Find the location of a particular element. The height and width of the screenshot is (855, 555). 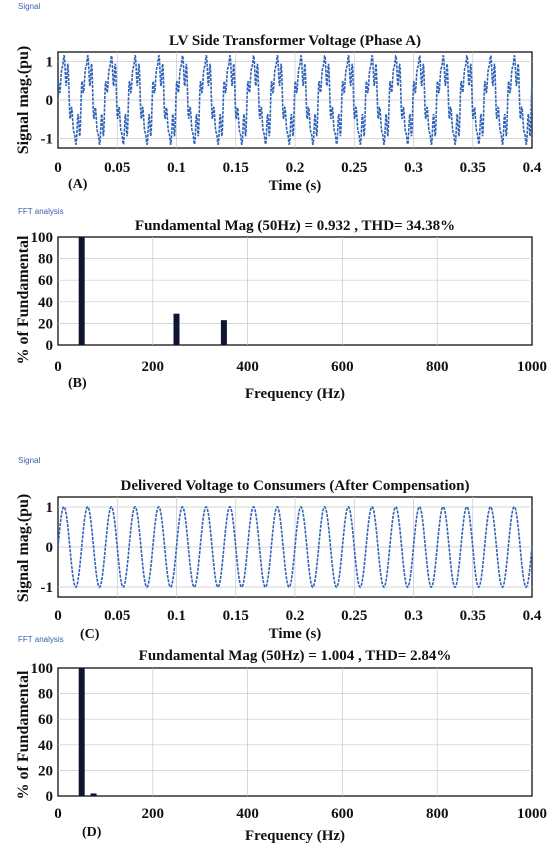

panel-label: (C) is located at coordinates (90, 634).